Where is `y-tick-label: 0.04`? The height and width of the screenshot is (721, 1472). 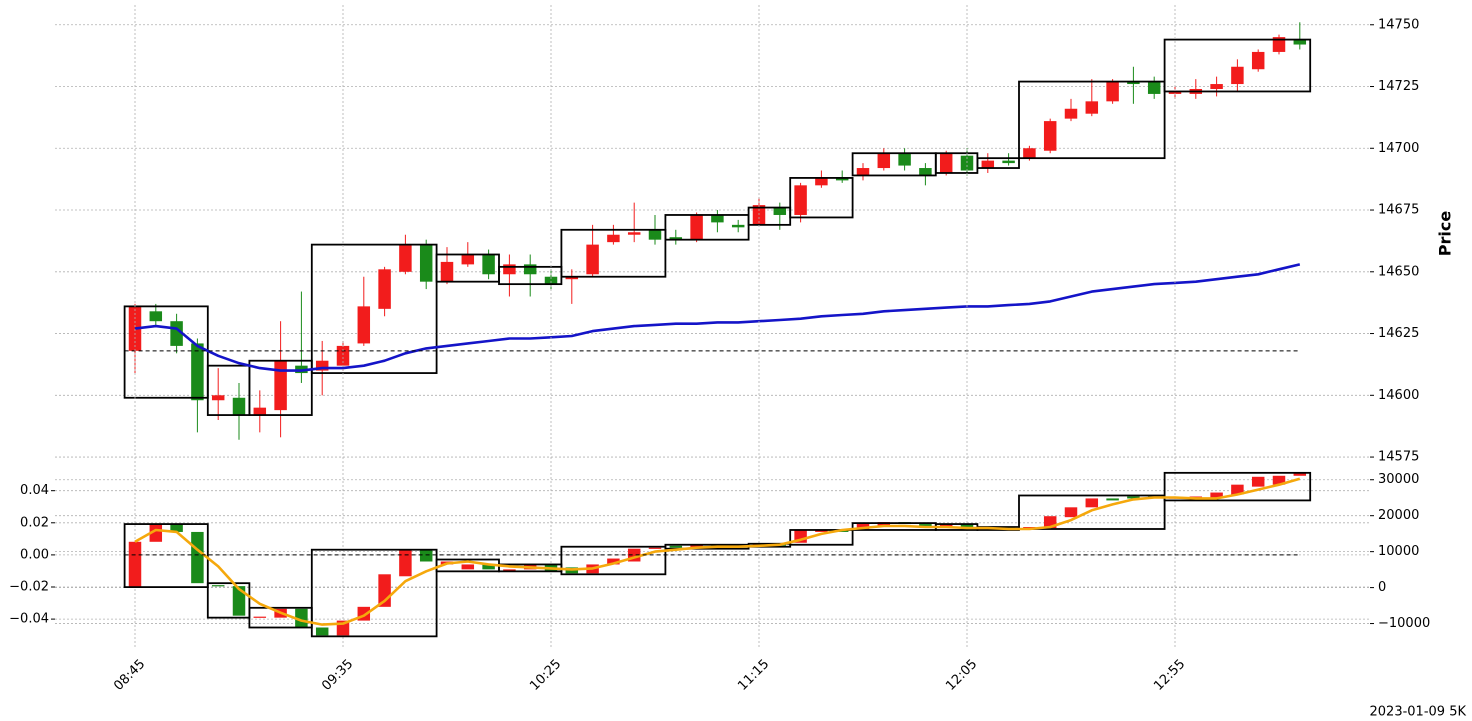 y-tick-label: 0.04 is located at coordinates (34, 490).